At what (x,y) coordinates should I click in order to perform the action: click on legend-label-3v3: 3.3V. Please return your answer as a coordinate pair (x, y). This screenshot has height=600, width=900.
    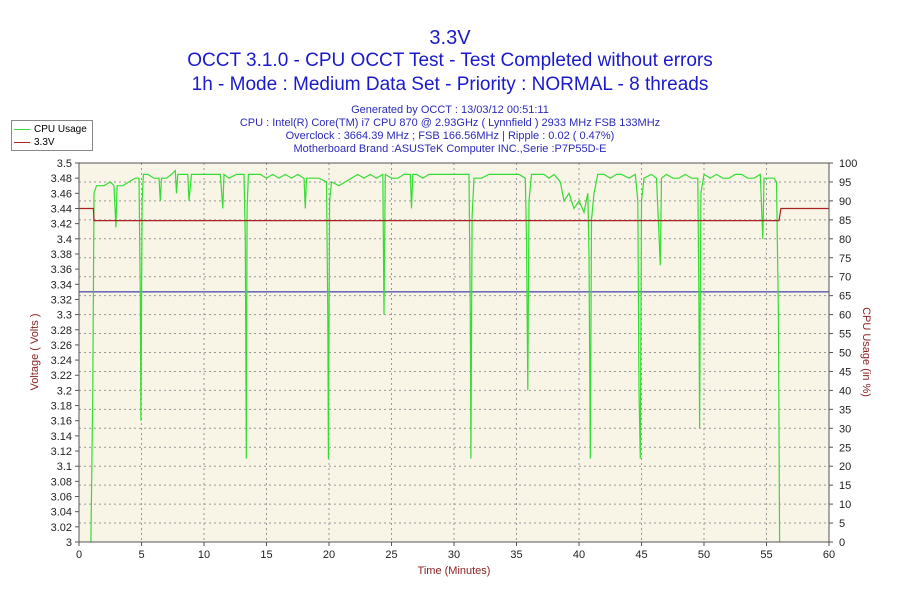
    Looking at the image, I should click on (44, 142).